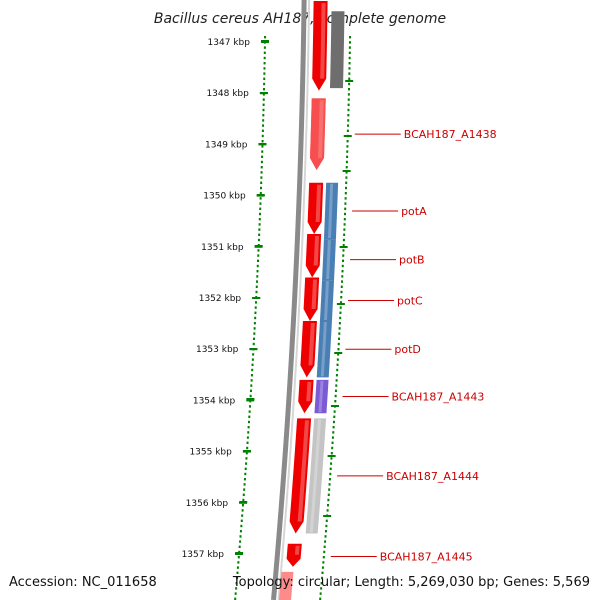 The image size is (600, 600). I want to click on accession-text: Accession: NC_011658, so click(83, 582).